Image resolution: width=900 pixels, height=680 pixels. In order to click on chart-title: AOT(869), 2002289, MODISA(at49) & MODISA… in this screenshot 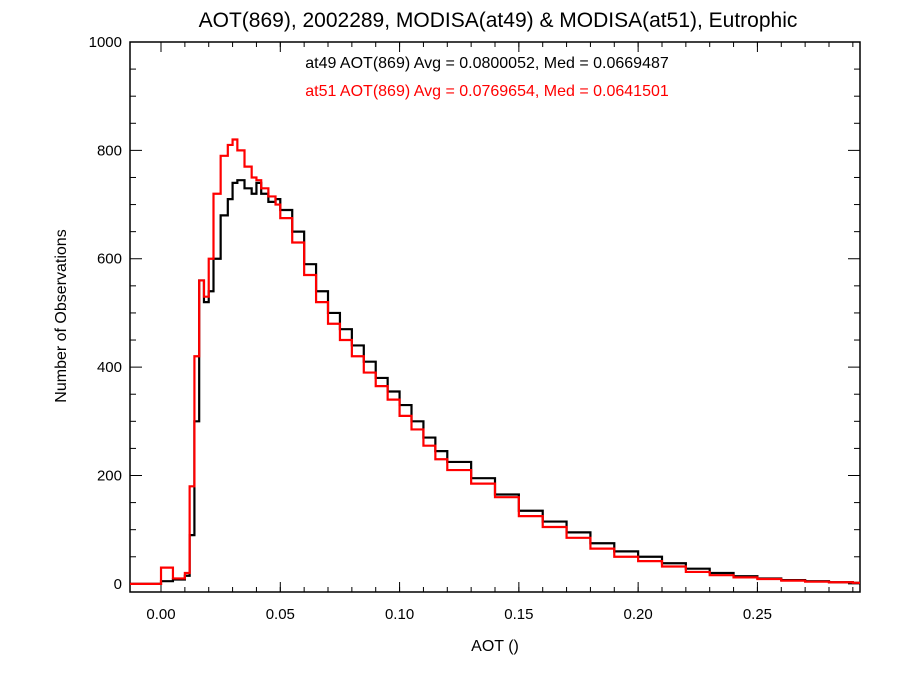, I will do `click(498, 20)`.